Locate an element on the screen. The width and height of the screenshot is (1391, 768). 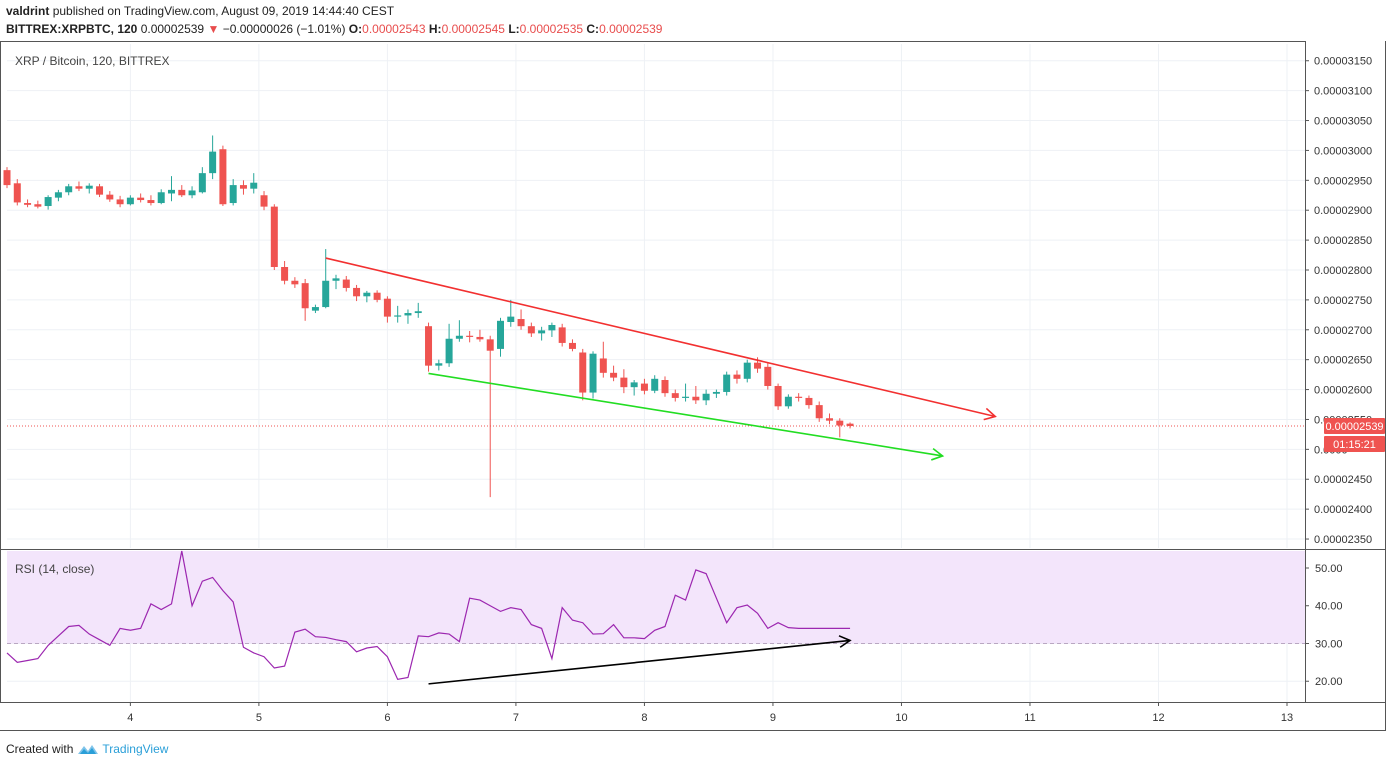
rsi-divergence-line is located at coordinates (639, 662).